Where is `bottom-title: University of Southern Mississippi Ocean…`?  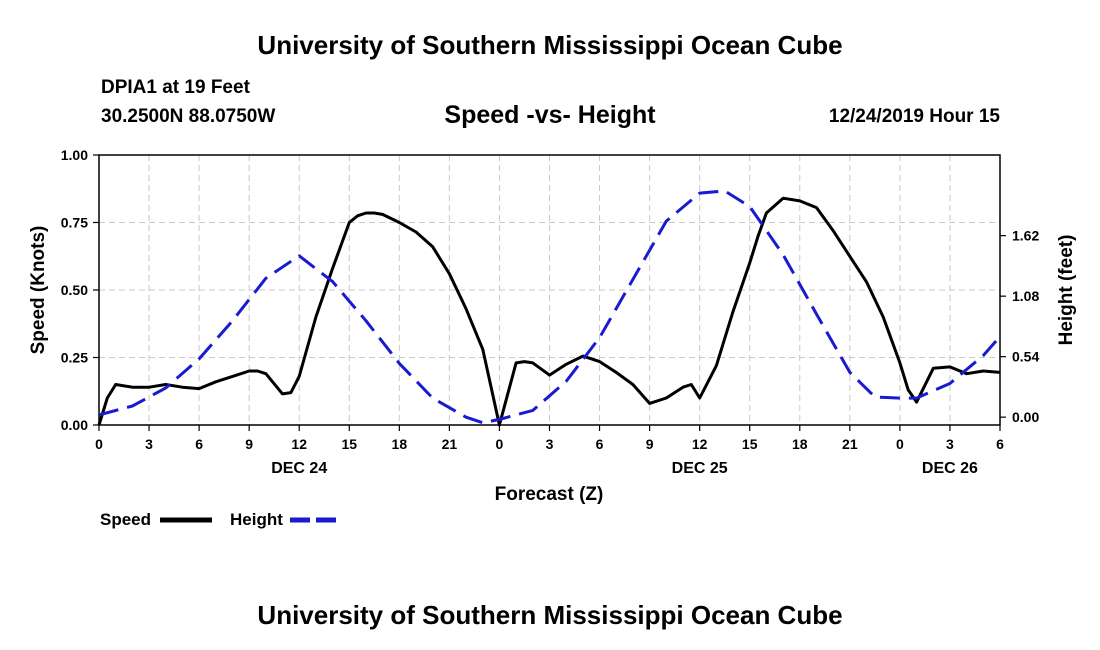 bottom-title: University of Southern Mississippi Ocean… is located at coordinates (550, 615).